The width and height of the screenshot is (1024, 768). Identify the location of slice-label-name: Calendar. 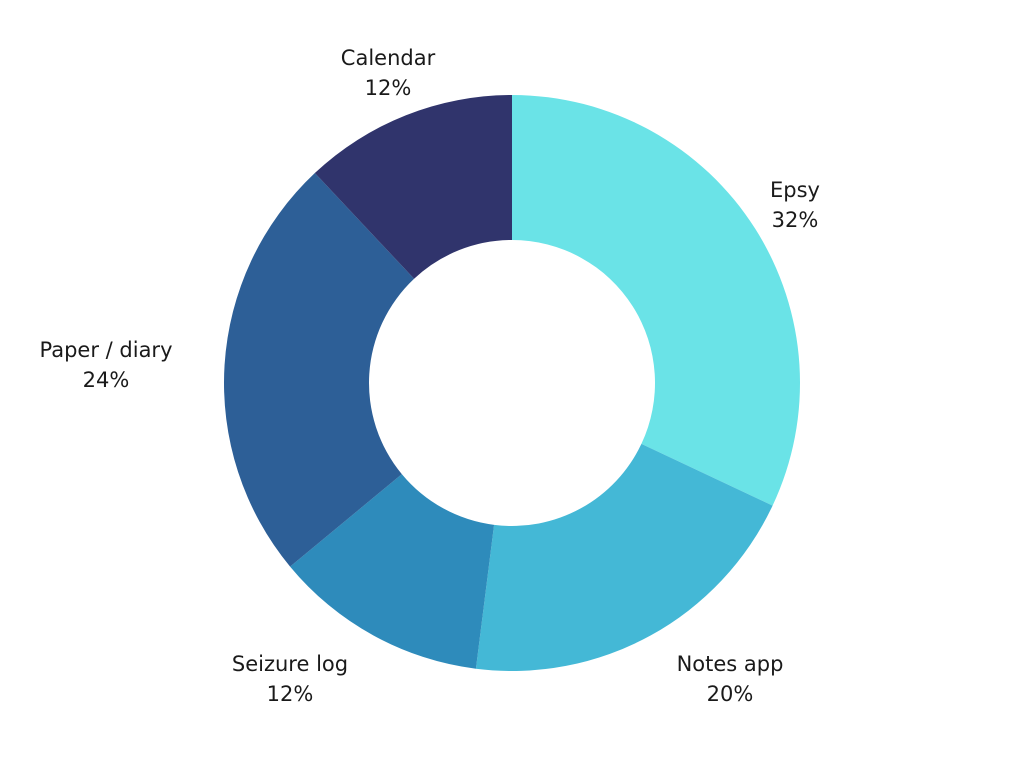
(388, 58).